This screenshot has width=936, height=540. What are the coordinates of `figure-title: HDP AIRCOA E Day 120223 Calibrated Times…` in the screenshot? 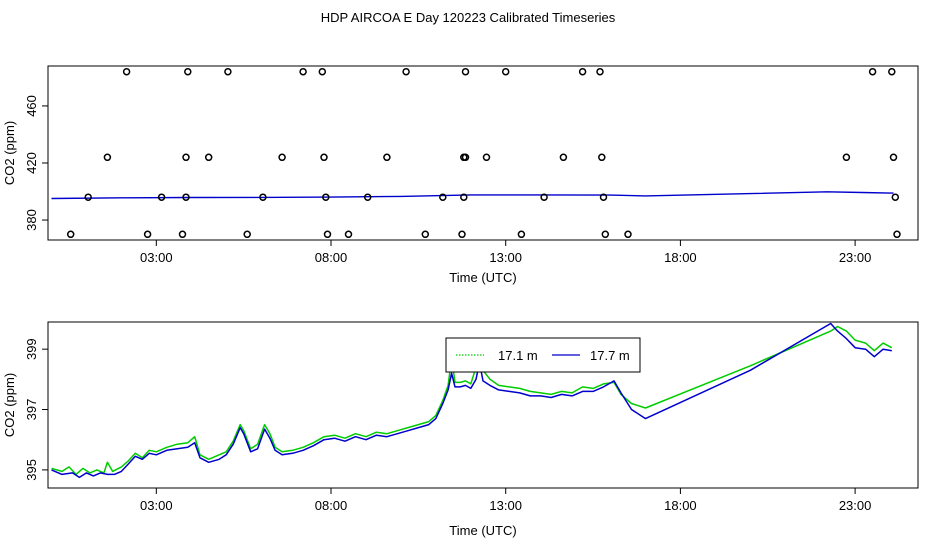 It's located at (468, 17).